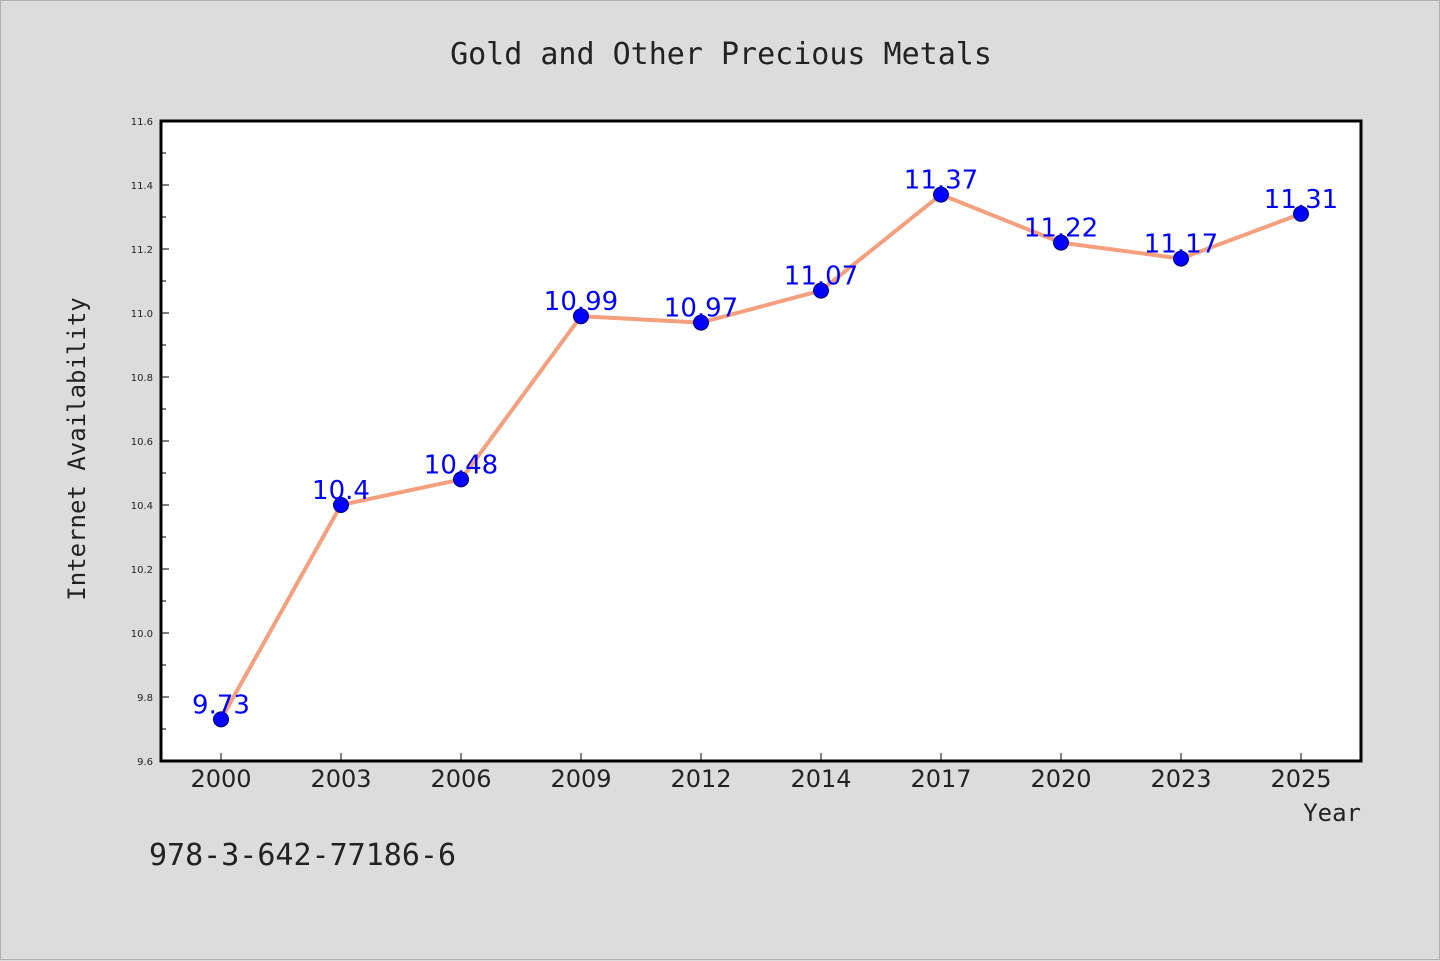 The image size is (1440, 961). I want to click on data-label: 11.31, so click(1301, 200).